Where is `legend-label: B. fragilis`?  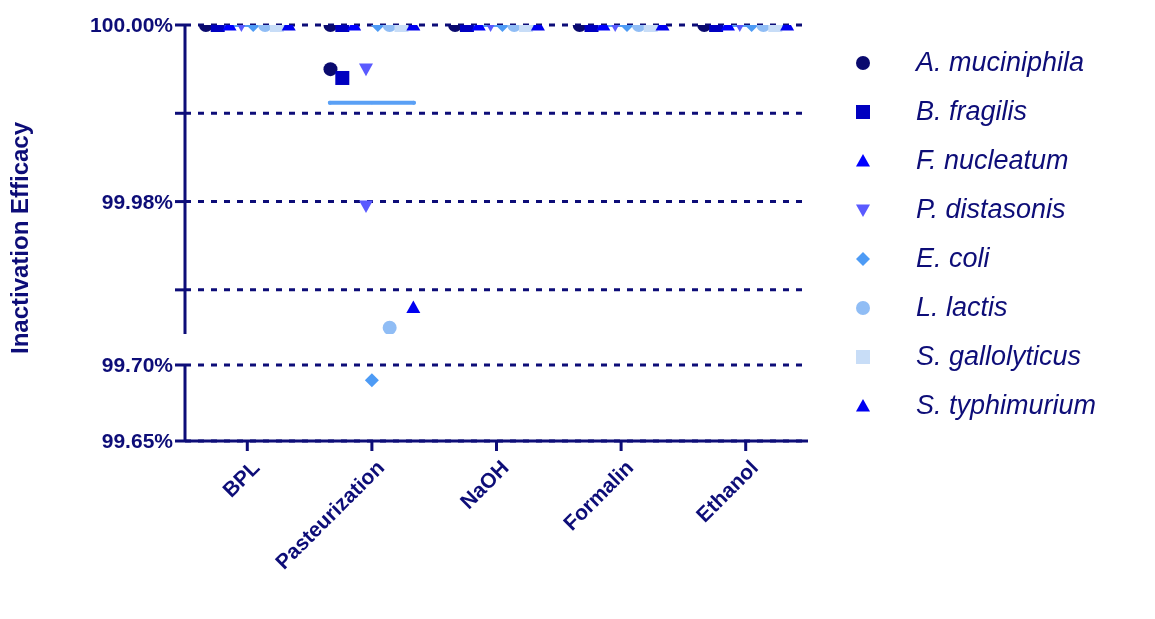 legend-label: B. fragilis is located at coordinates (972, 111).